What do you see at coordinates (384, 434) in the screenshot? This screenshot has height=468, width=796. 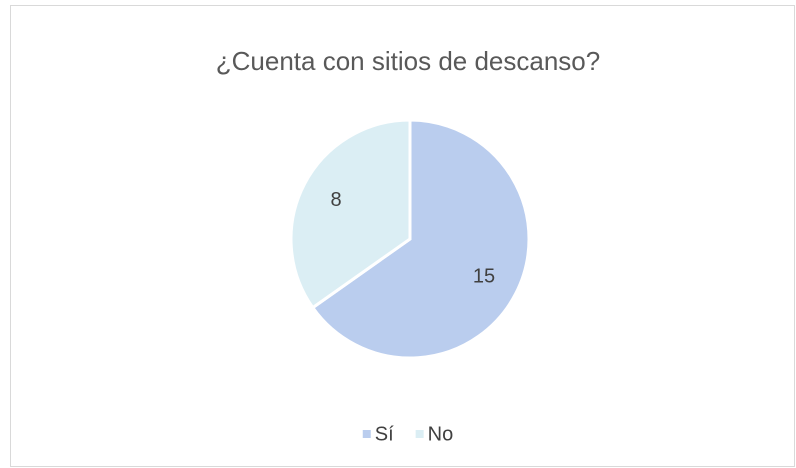 I see `legend-label: Sí` at bounding box center [384, 434].